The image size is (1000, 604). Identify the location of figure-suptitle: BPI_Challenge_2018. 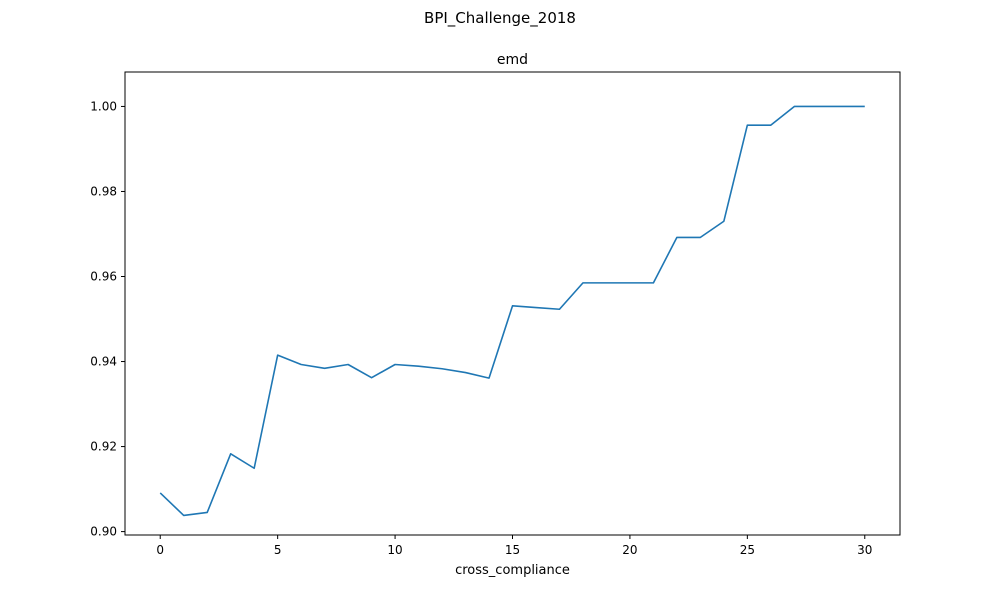
(500, 18).